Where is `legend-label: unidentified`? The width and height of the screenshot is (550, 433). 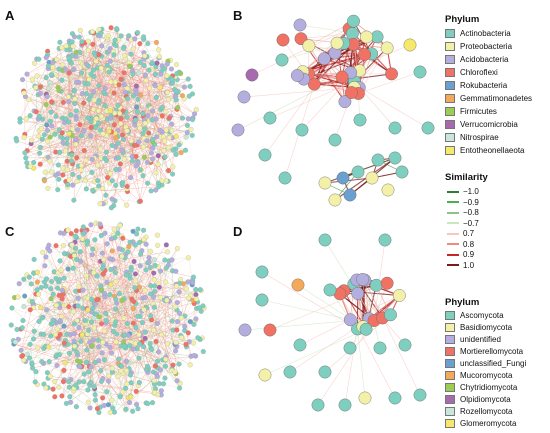
legend-label: unidentified is located at coordinates (480, 339).